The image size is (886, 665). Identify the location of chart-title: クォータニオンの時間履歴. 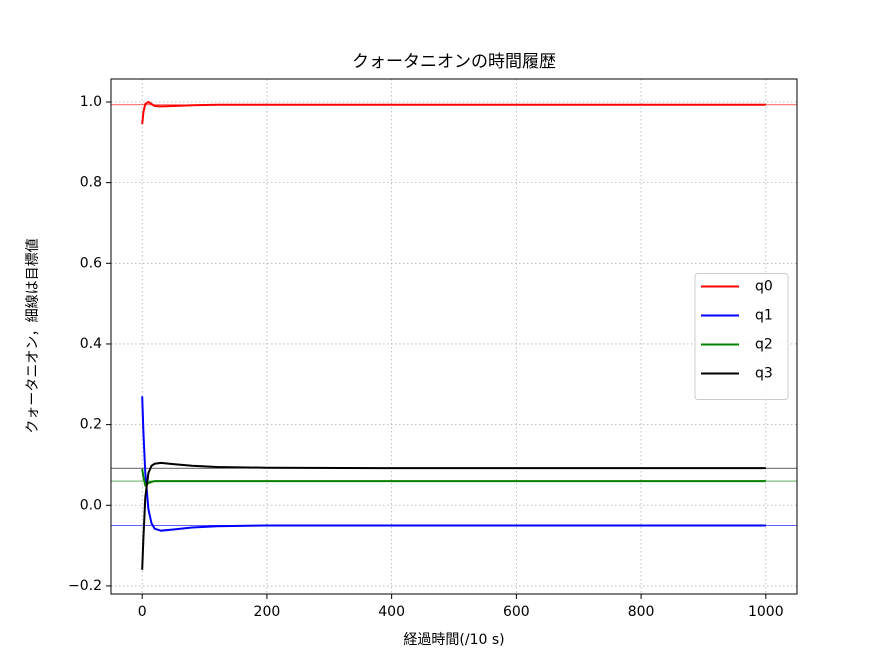
(454, 62).